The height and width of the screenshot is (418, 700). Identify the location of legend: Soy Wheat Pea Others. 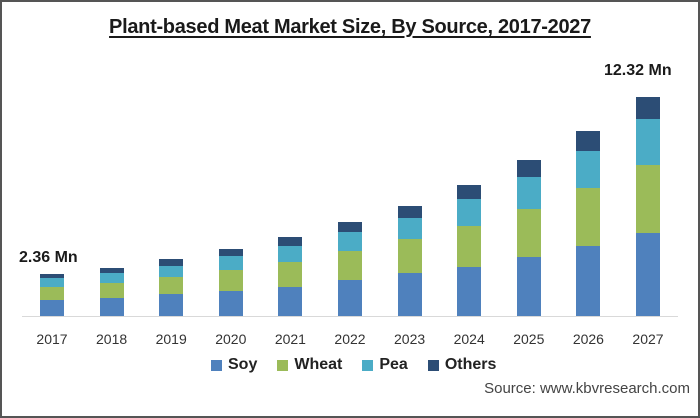
(363, 365).